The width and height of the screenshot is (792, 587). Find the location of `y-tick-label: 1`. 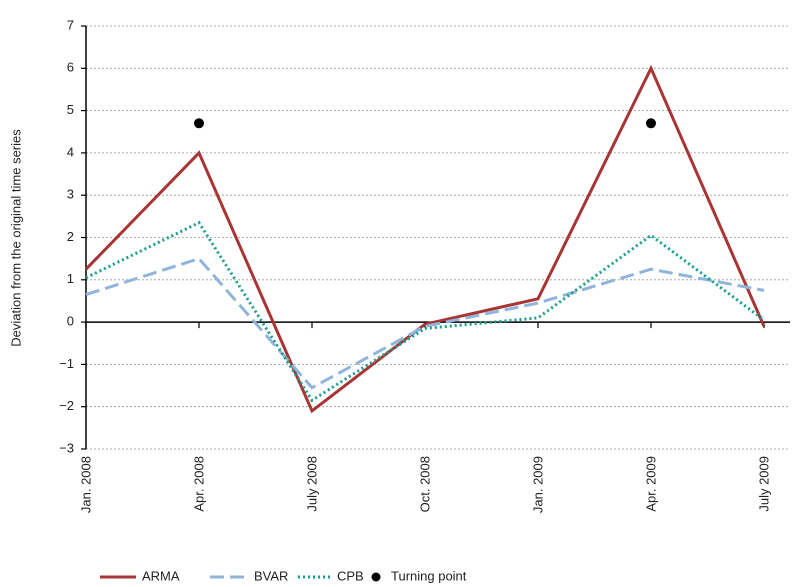

y-tick-label: 1 is located at coordinates (70, 278).